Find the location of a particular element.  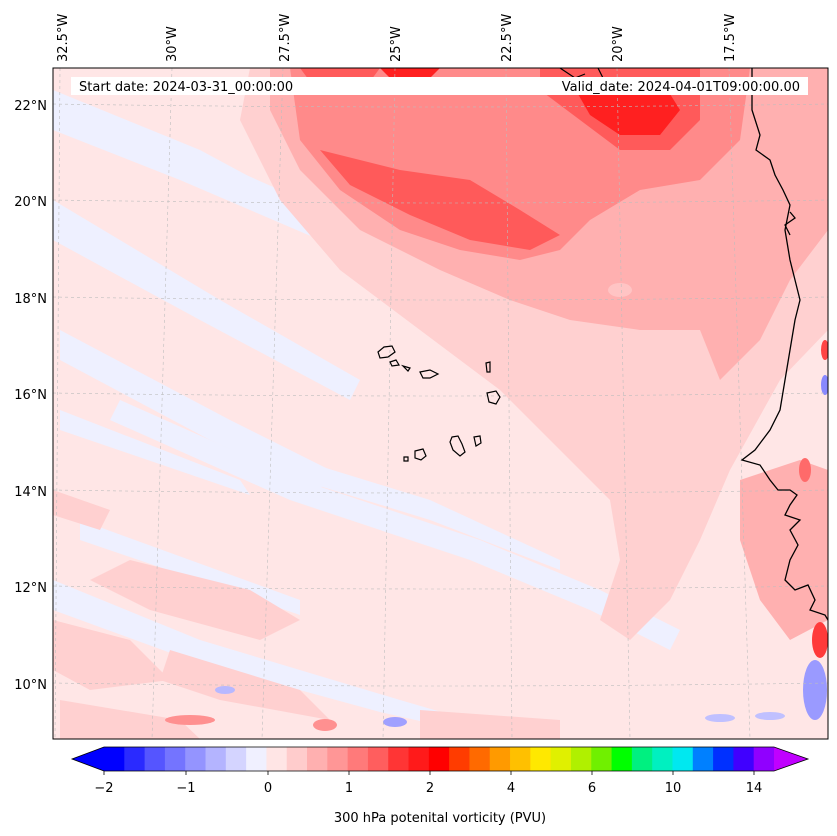

lat-label: 10°N is located at coordinates (30, 685).